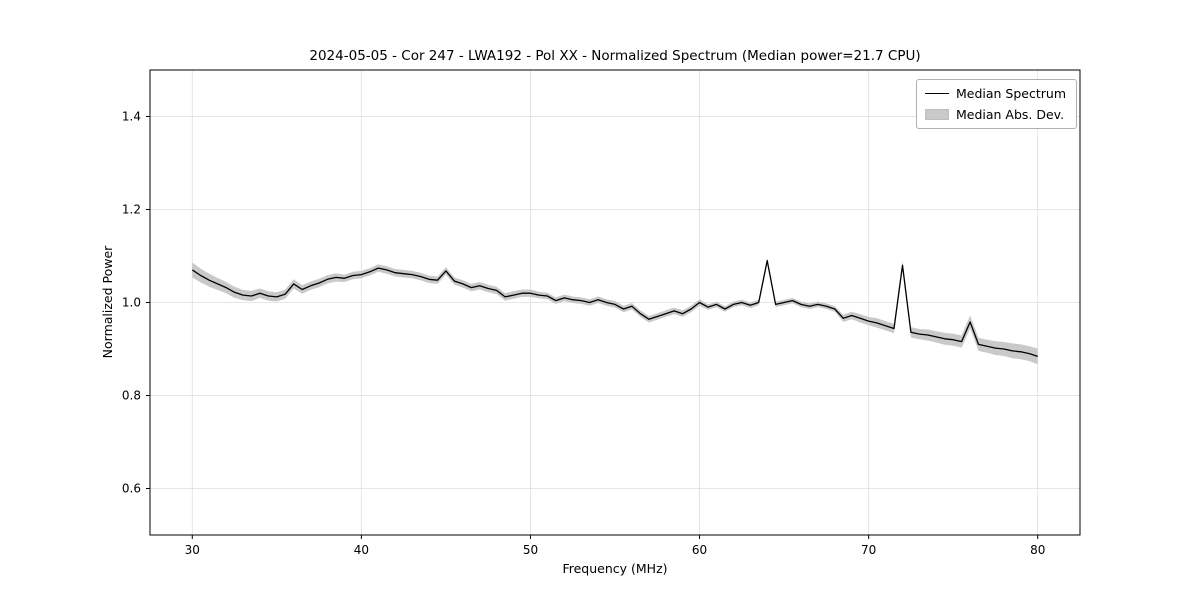 The width and height of the screenshot is (1200, 600). Describe the element at coordinates (1037, 550) in the screenshot. I see `x-tick-label: 80` at that location.